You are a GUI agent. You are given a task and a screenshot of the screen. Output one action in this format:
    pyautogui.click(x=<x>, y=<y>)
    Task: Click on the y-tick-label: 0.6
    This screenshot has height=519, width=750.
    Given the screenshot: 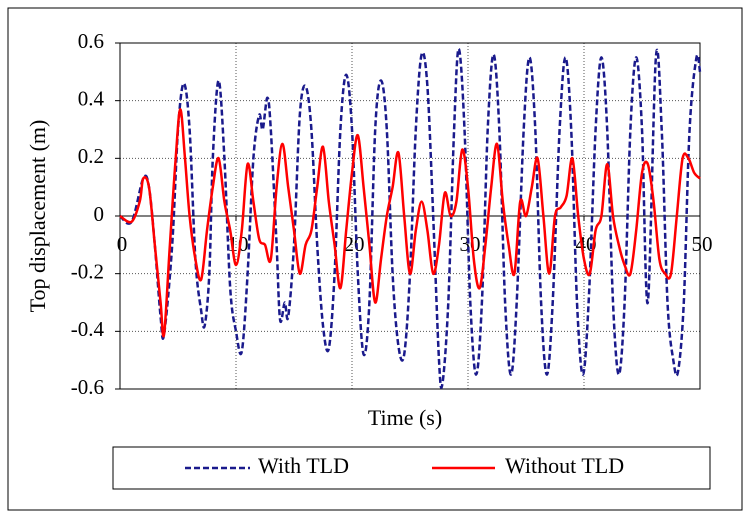 What is the action you would take?
    pyautogui.click(x=91, y=41)
    